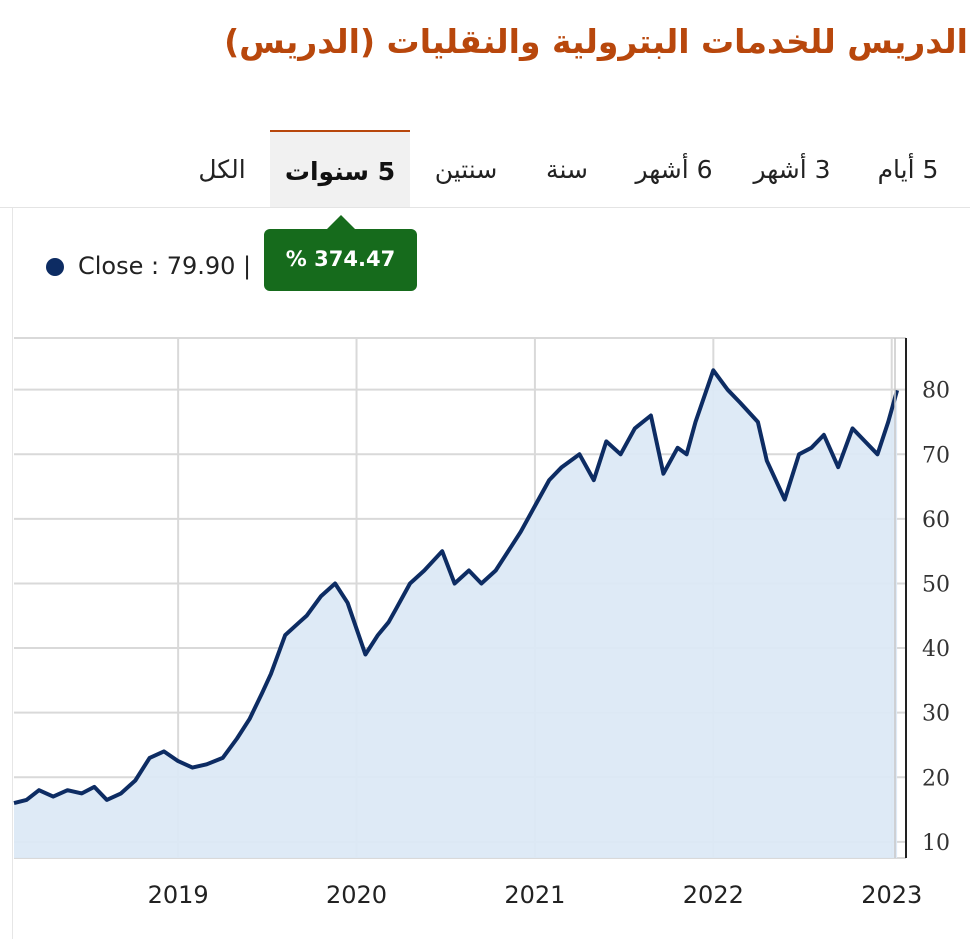 The image size is (970, 939). Describe the element at coordinates (792, 169) in the screenshot. I see `tab-3-months: 3 أشهر` at that location.